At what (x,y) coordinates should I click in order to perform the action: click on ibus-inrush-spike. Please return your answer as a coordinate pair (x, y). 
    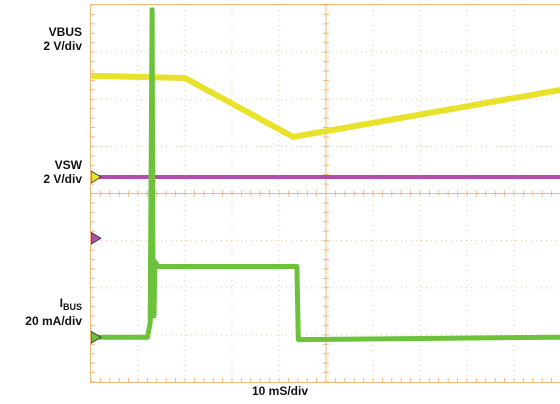
    Looking at the image, I should click on (151, 166).